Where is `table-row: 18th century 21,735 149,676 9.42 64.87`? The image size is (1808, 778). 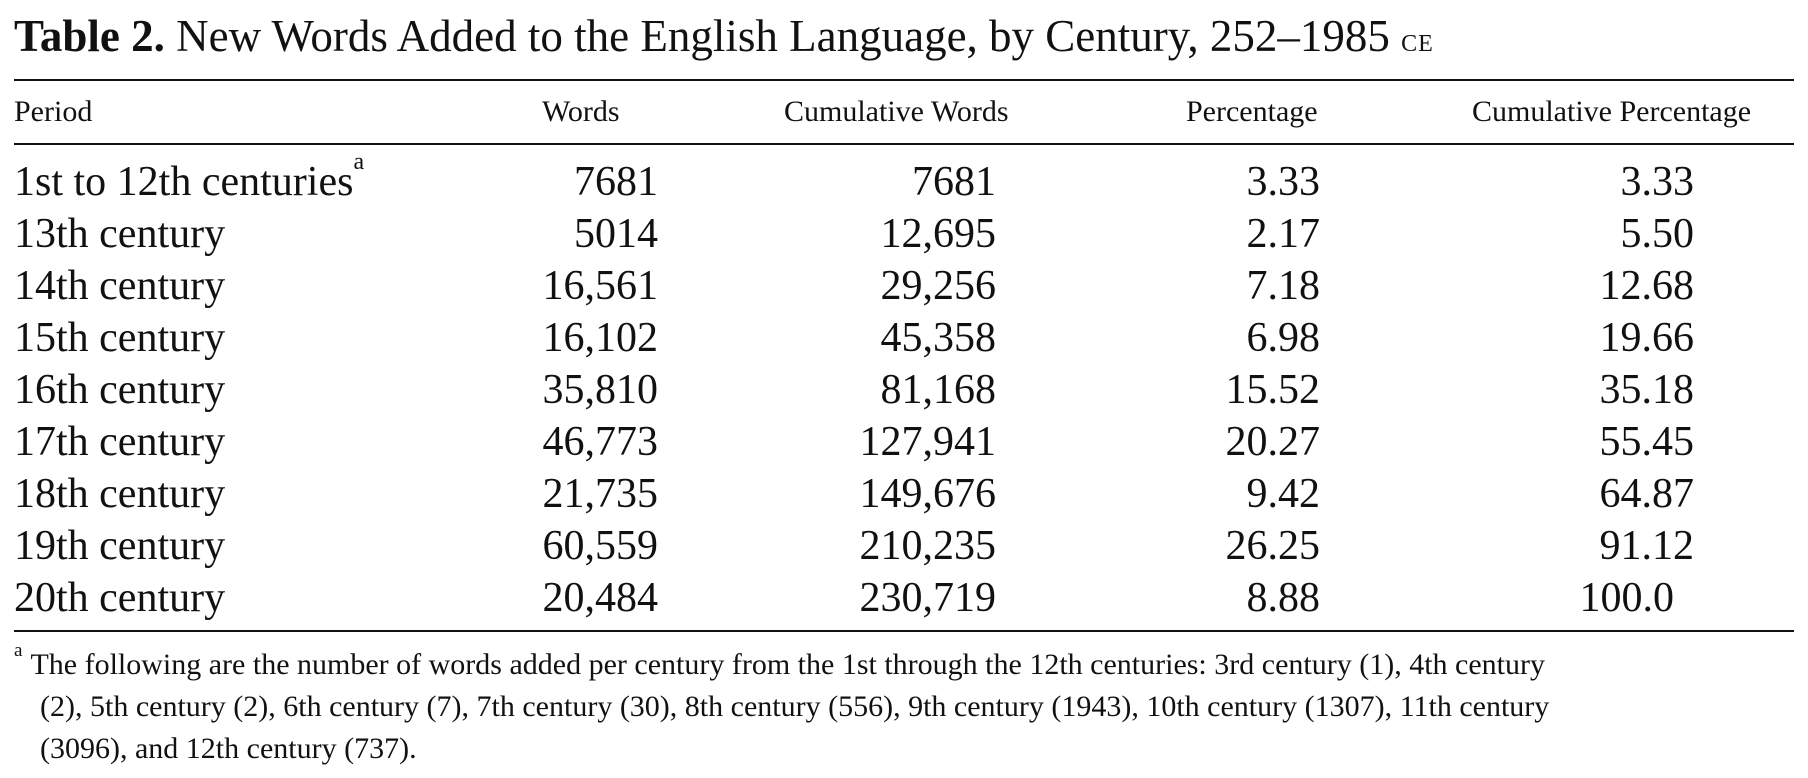
table-row: 18th century 21,735 149,676 9.42 64.87 is located at coordinates (904, 494).